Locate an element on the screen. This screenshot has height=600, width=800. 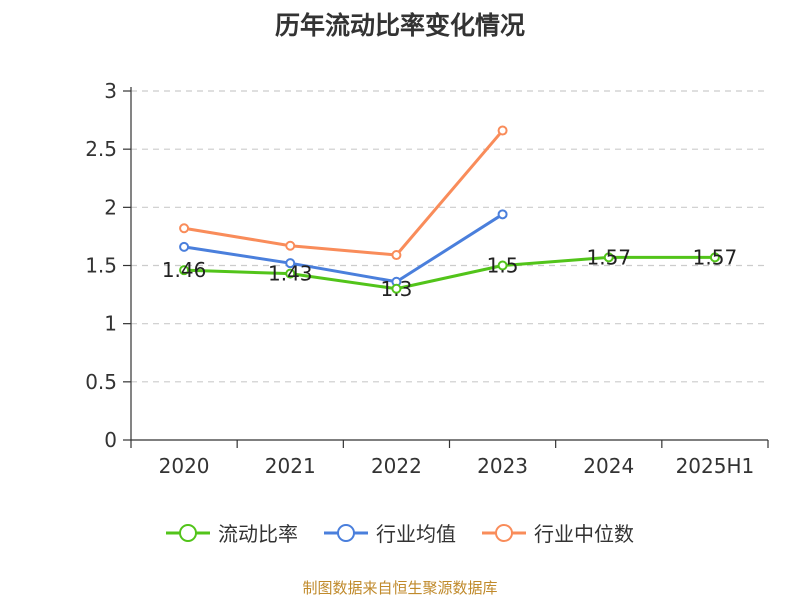
y-tick-label: 1 is located at coordinates (110, 324).